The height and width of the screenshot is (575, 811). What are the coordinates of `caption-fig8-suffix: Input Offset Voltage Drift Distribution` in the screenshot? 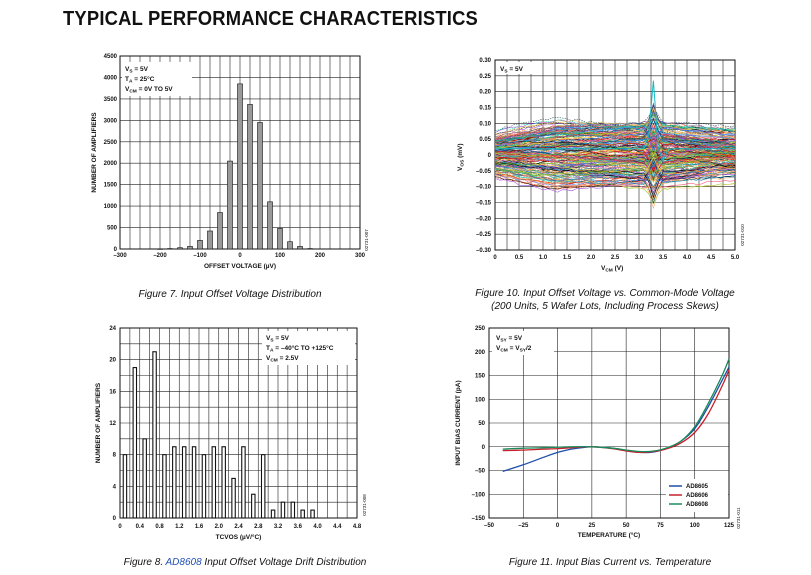 It's located at (284, 562).